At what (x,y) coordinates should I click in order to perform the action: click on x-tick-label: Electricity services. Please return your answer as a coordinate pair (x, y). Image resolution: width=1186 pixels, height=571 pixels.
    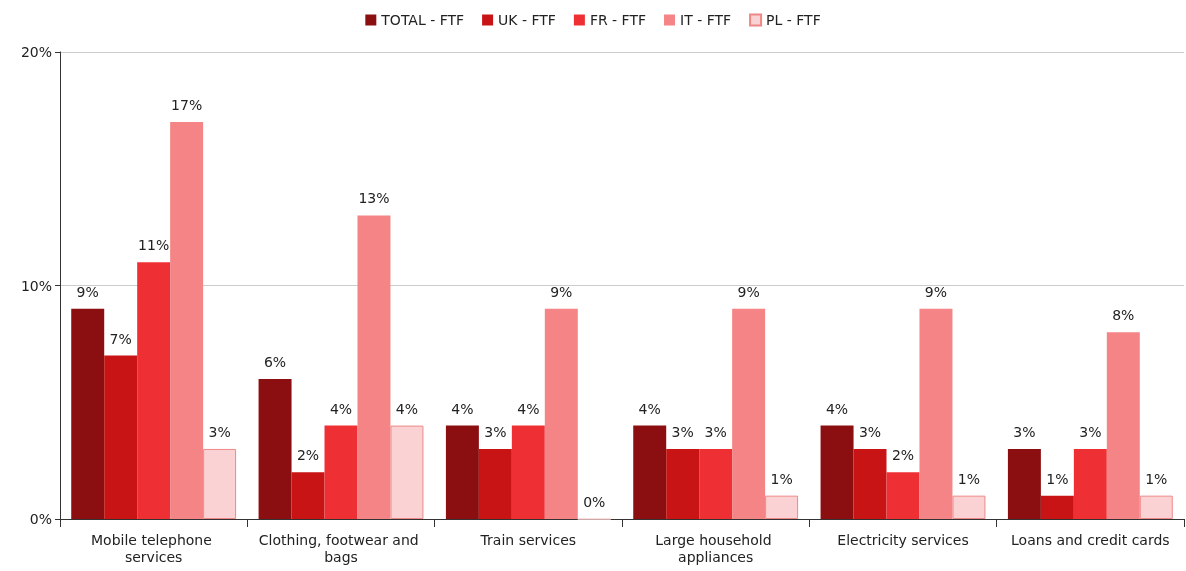
    Looking at the image, I should click on (903, 539).